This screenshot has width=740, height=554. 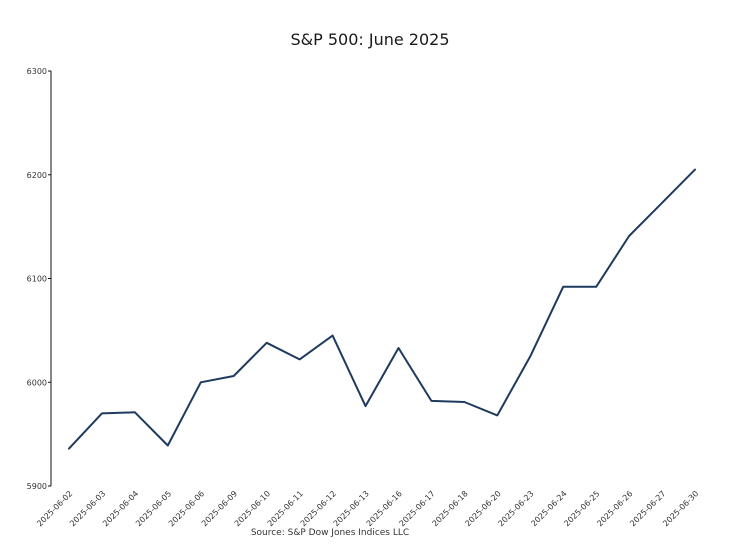 What do you see at coordinates (37, 486) in the screenshot?
I see `y-tick-label: 5900` at bounding box center [37, 486].